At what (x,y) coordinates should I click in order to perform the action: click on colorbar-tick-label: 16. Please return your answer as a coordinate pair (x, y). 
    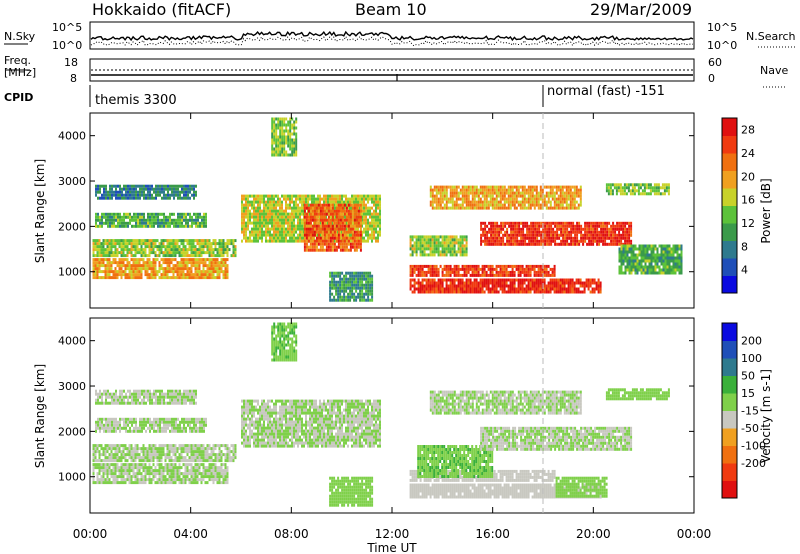
    Looking at the image, I should click on (748, 200).